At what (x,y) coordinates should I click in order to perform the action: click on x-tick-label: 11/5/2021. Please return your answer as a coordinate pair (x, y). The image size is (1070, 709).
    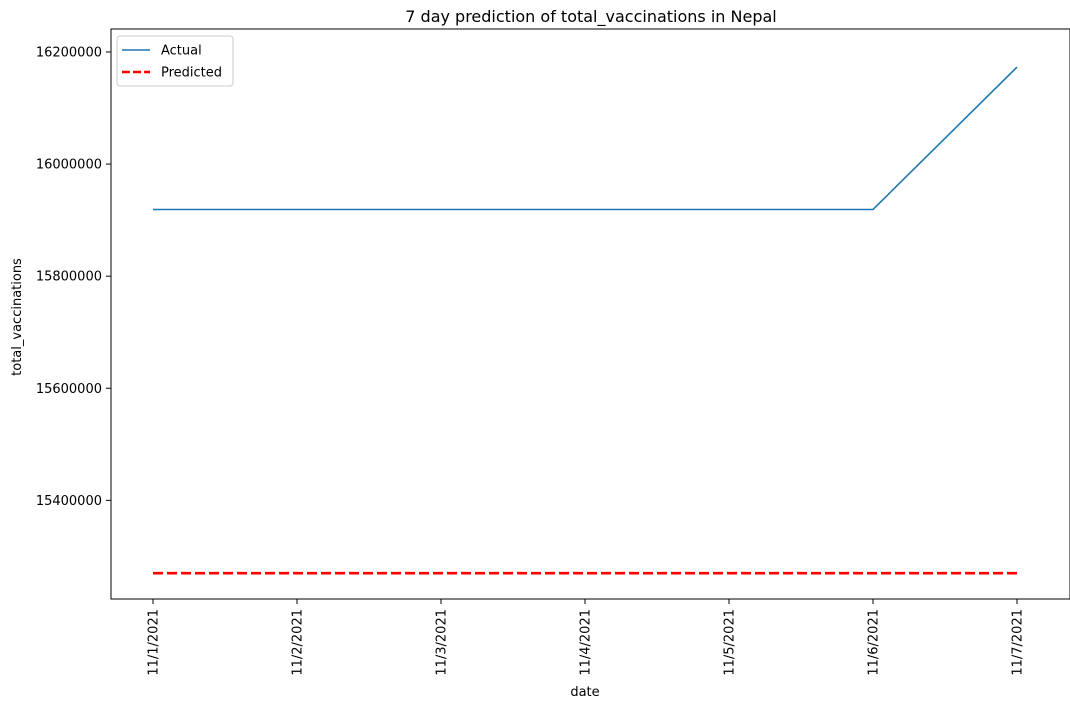
    Looking at the image, I should click on (730, 642).